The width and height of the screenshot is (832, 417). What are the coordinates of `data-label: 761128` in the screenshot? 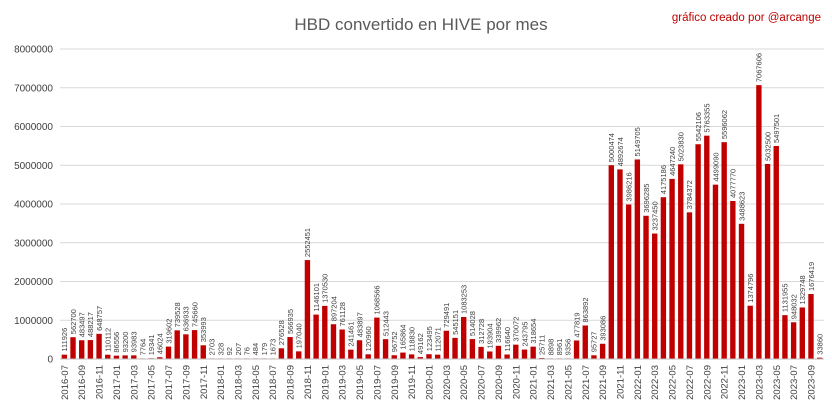 It's located at (342, 314).